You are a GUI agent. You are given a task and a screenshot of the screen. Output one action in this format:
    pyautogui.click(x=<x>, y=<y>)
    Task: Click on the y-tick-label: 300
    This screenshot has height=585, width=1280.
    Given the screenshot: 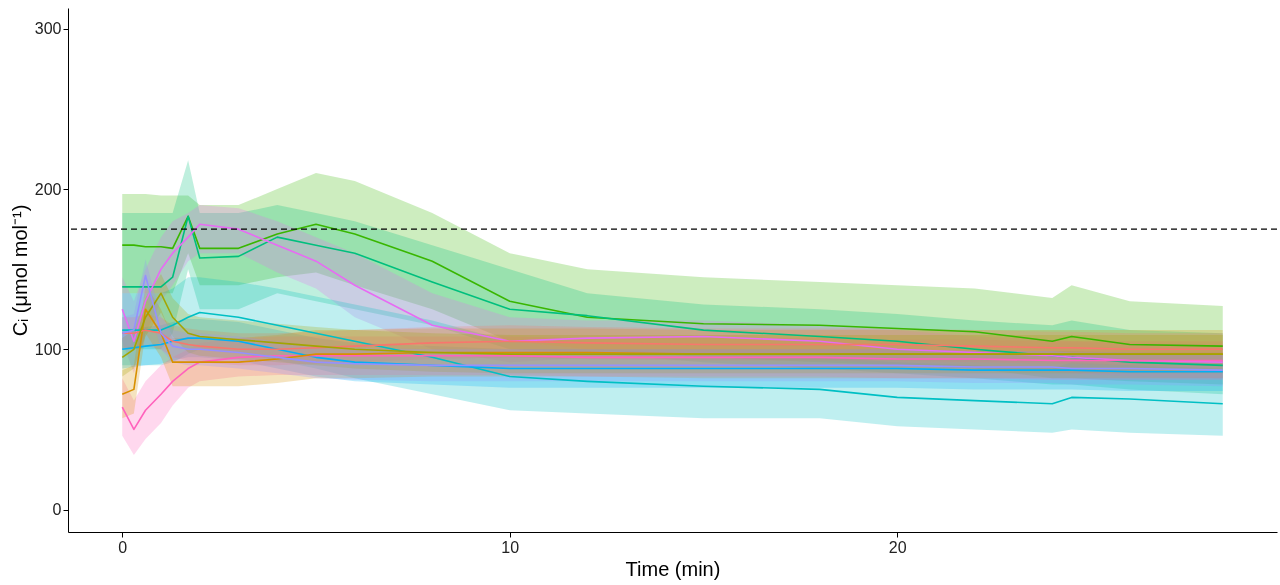 What is the action you would take?
    pyautogui.click(x=48, y=29)
    